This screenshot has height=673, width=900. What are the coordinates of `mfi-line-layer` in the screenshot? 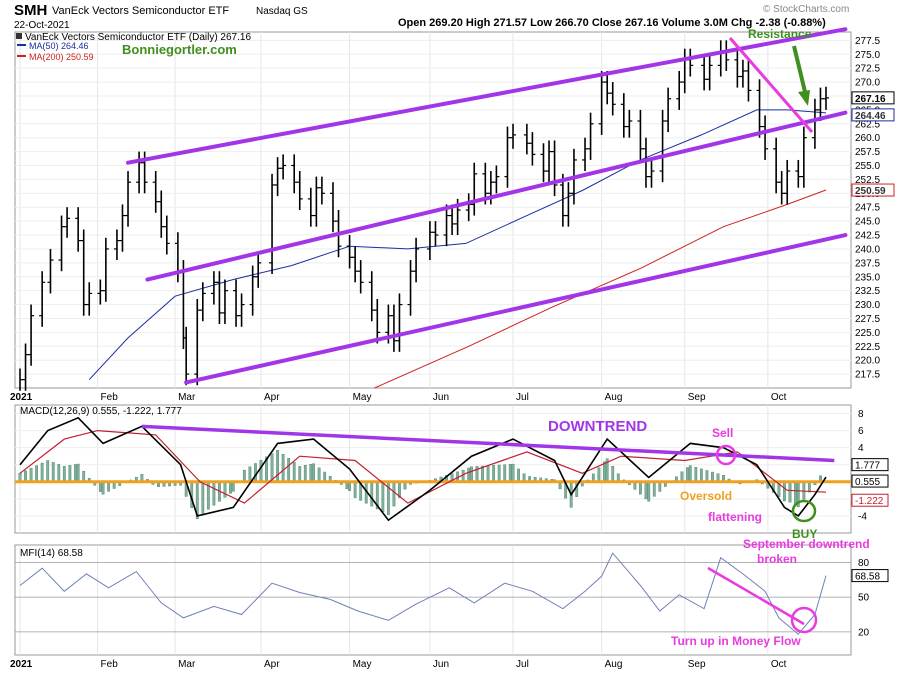 It's located at (423, 593).